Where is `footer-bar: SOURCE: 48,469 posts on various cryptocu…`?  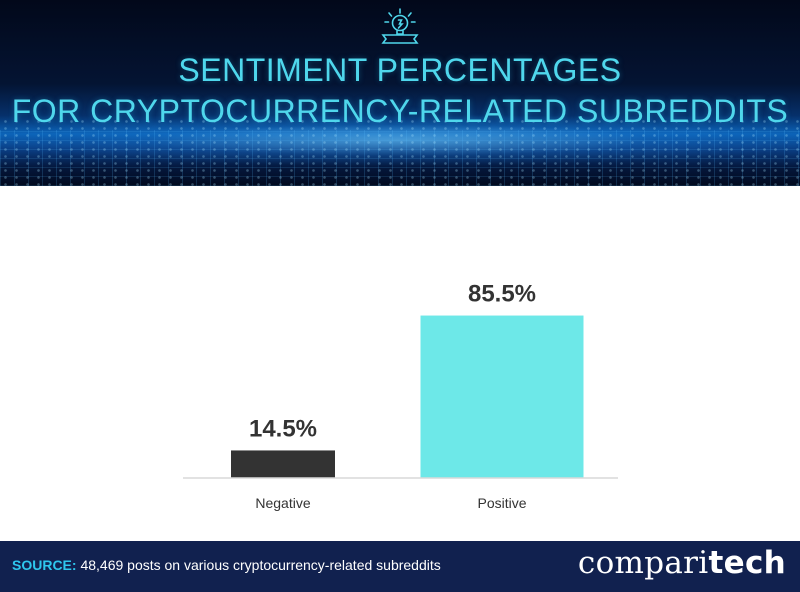 footer-bar: SOURCE: 48,469 posts on various cryptocu… is located at coordinates (400, 566).